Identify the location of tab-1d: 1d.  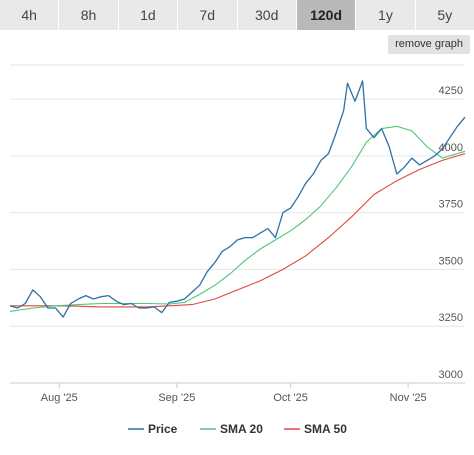
(148, 15).